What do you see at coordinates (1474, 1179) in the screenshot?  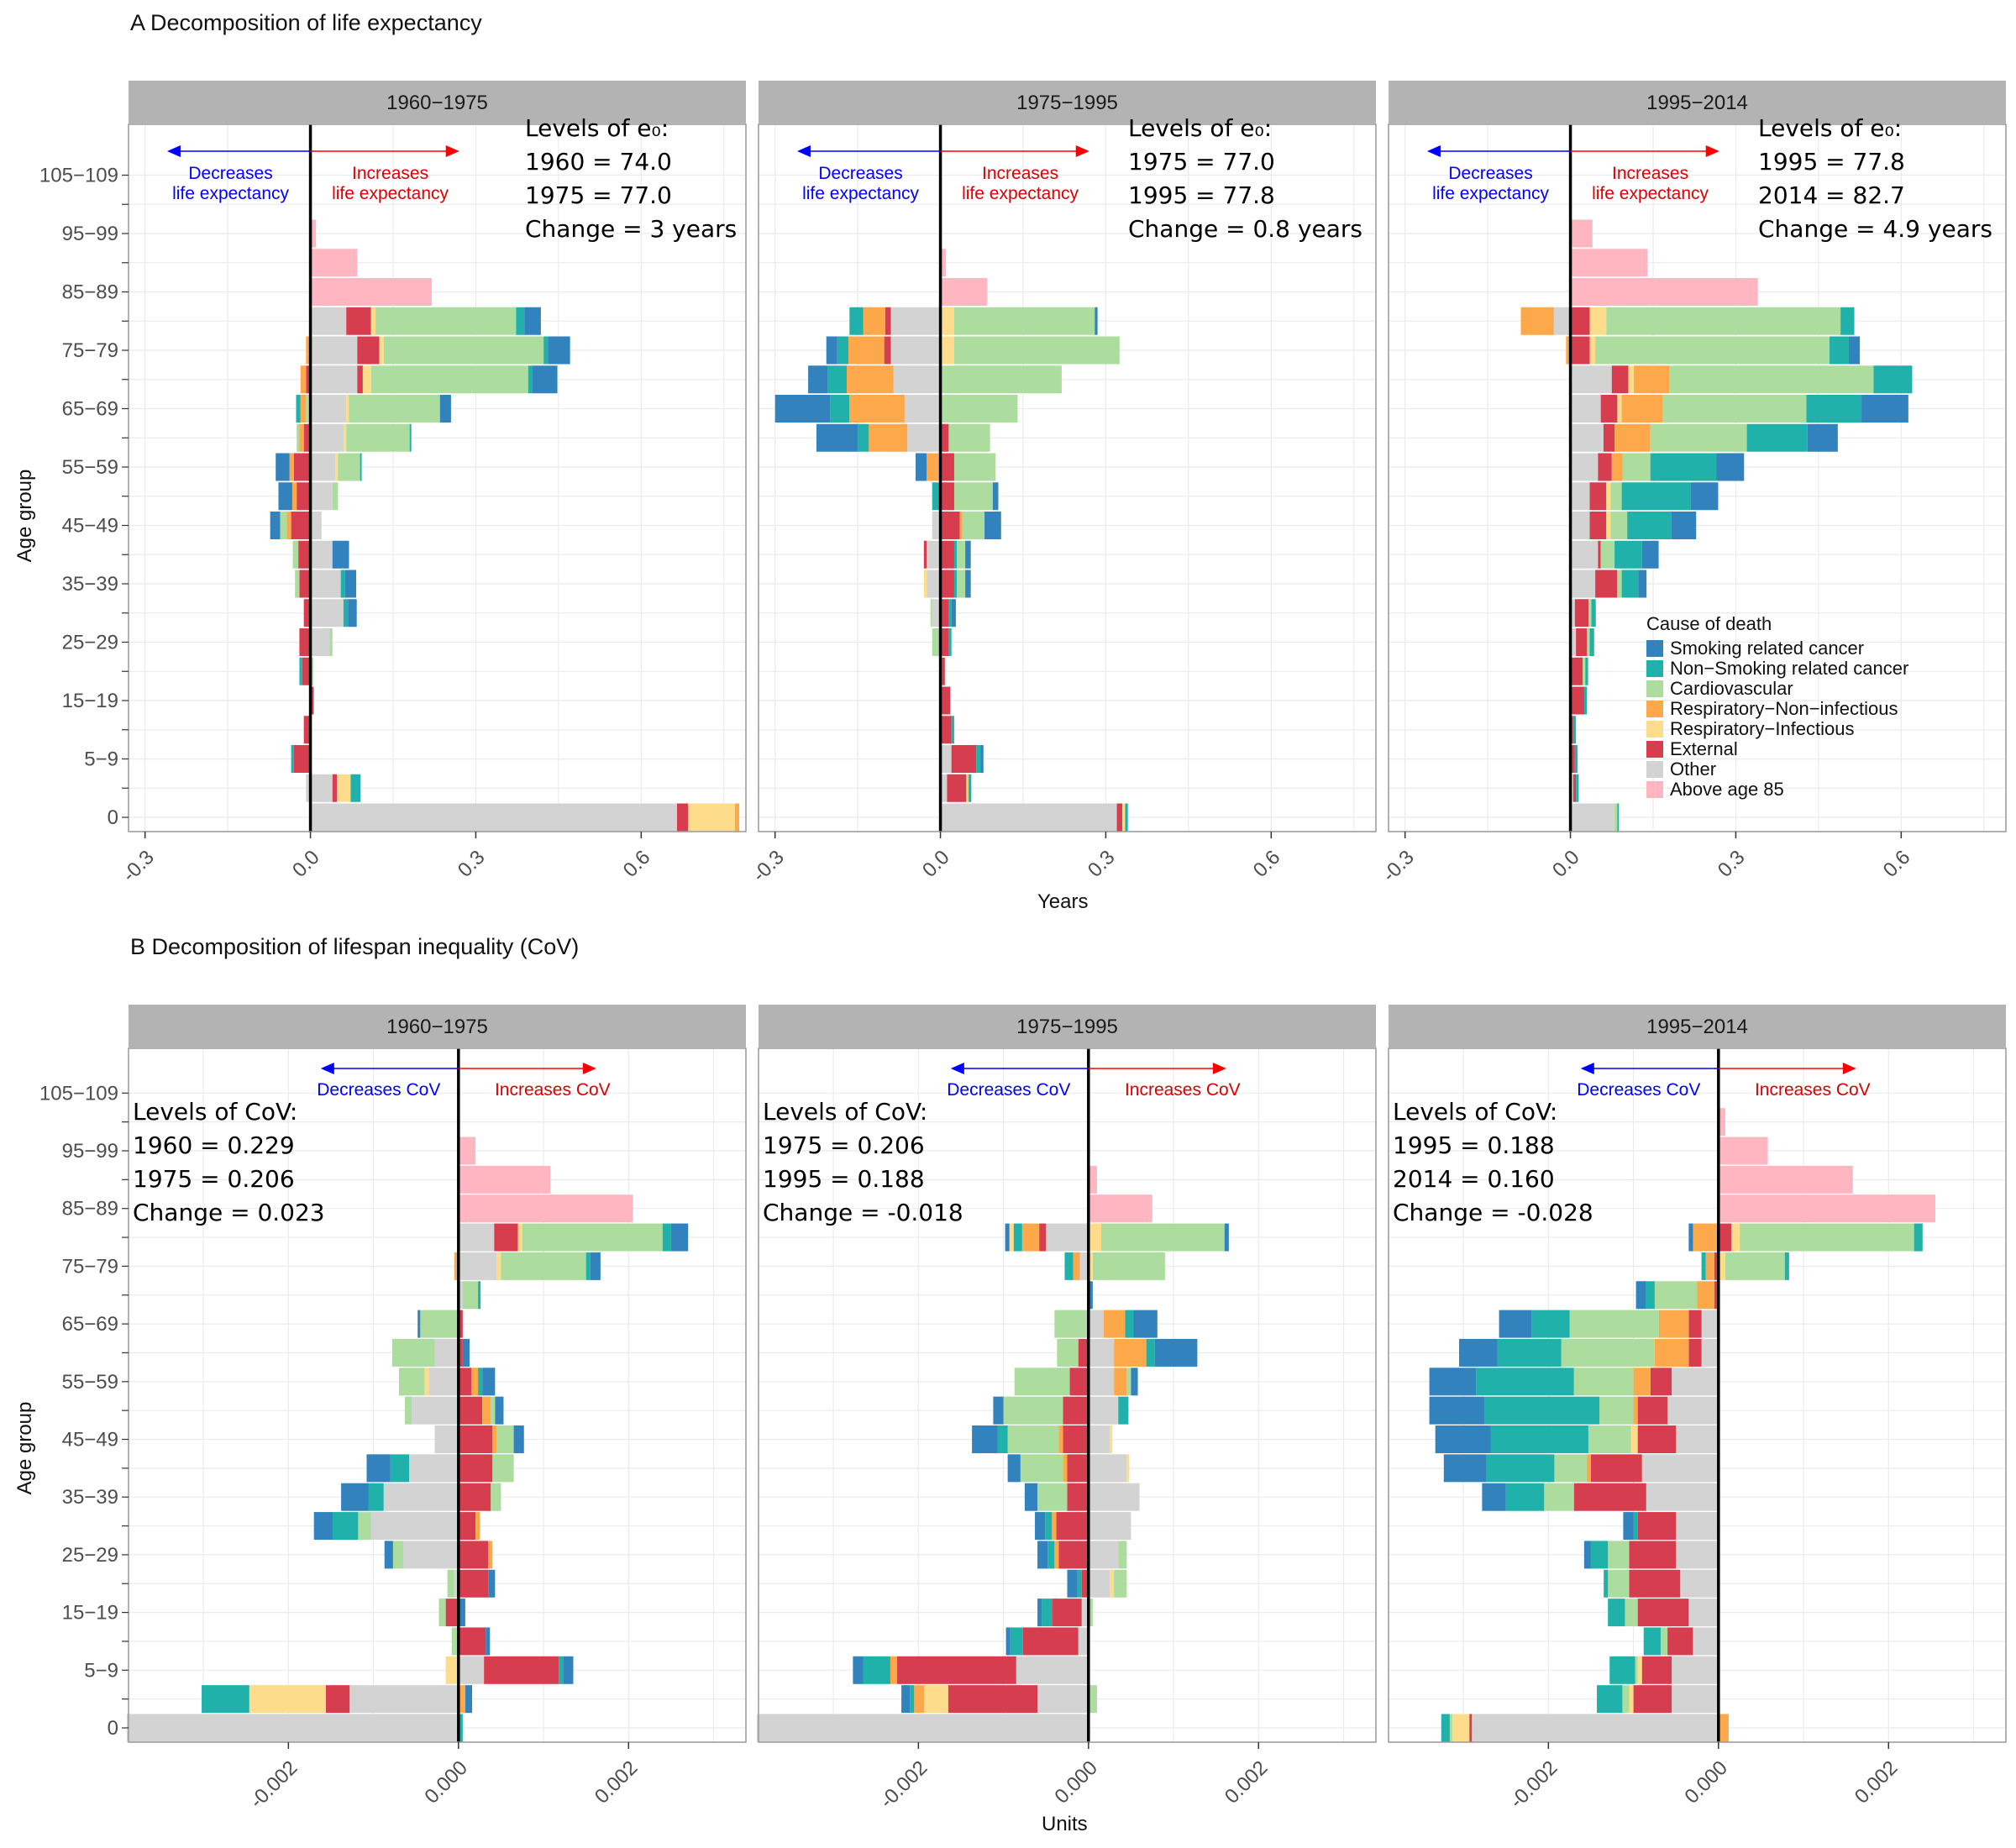 I see `info-text: 2014 = 0.160` at bounding box center [1474, 1179].